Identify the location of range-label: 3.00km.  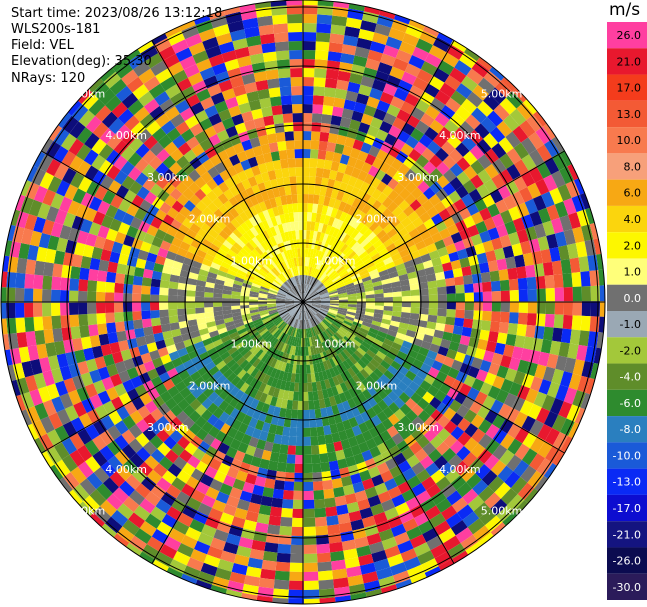
(418, 427).